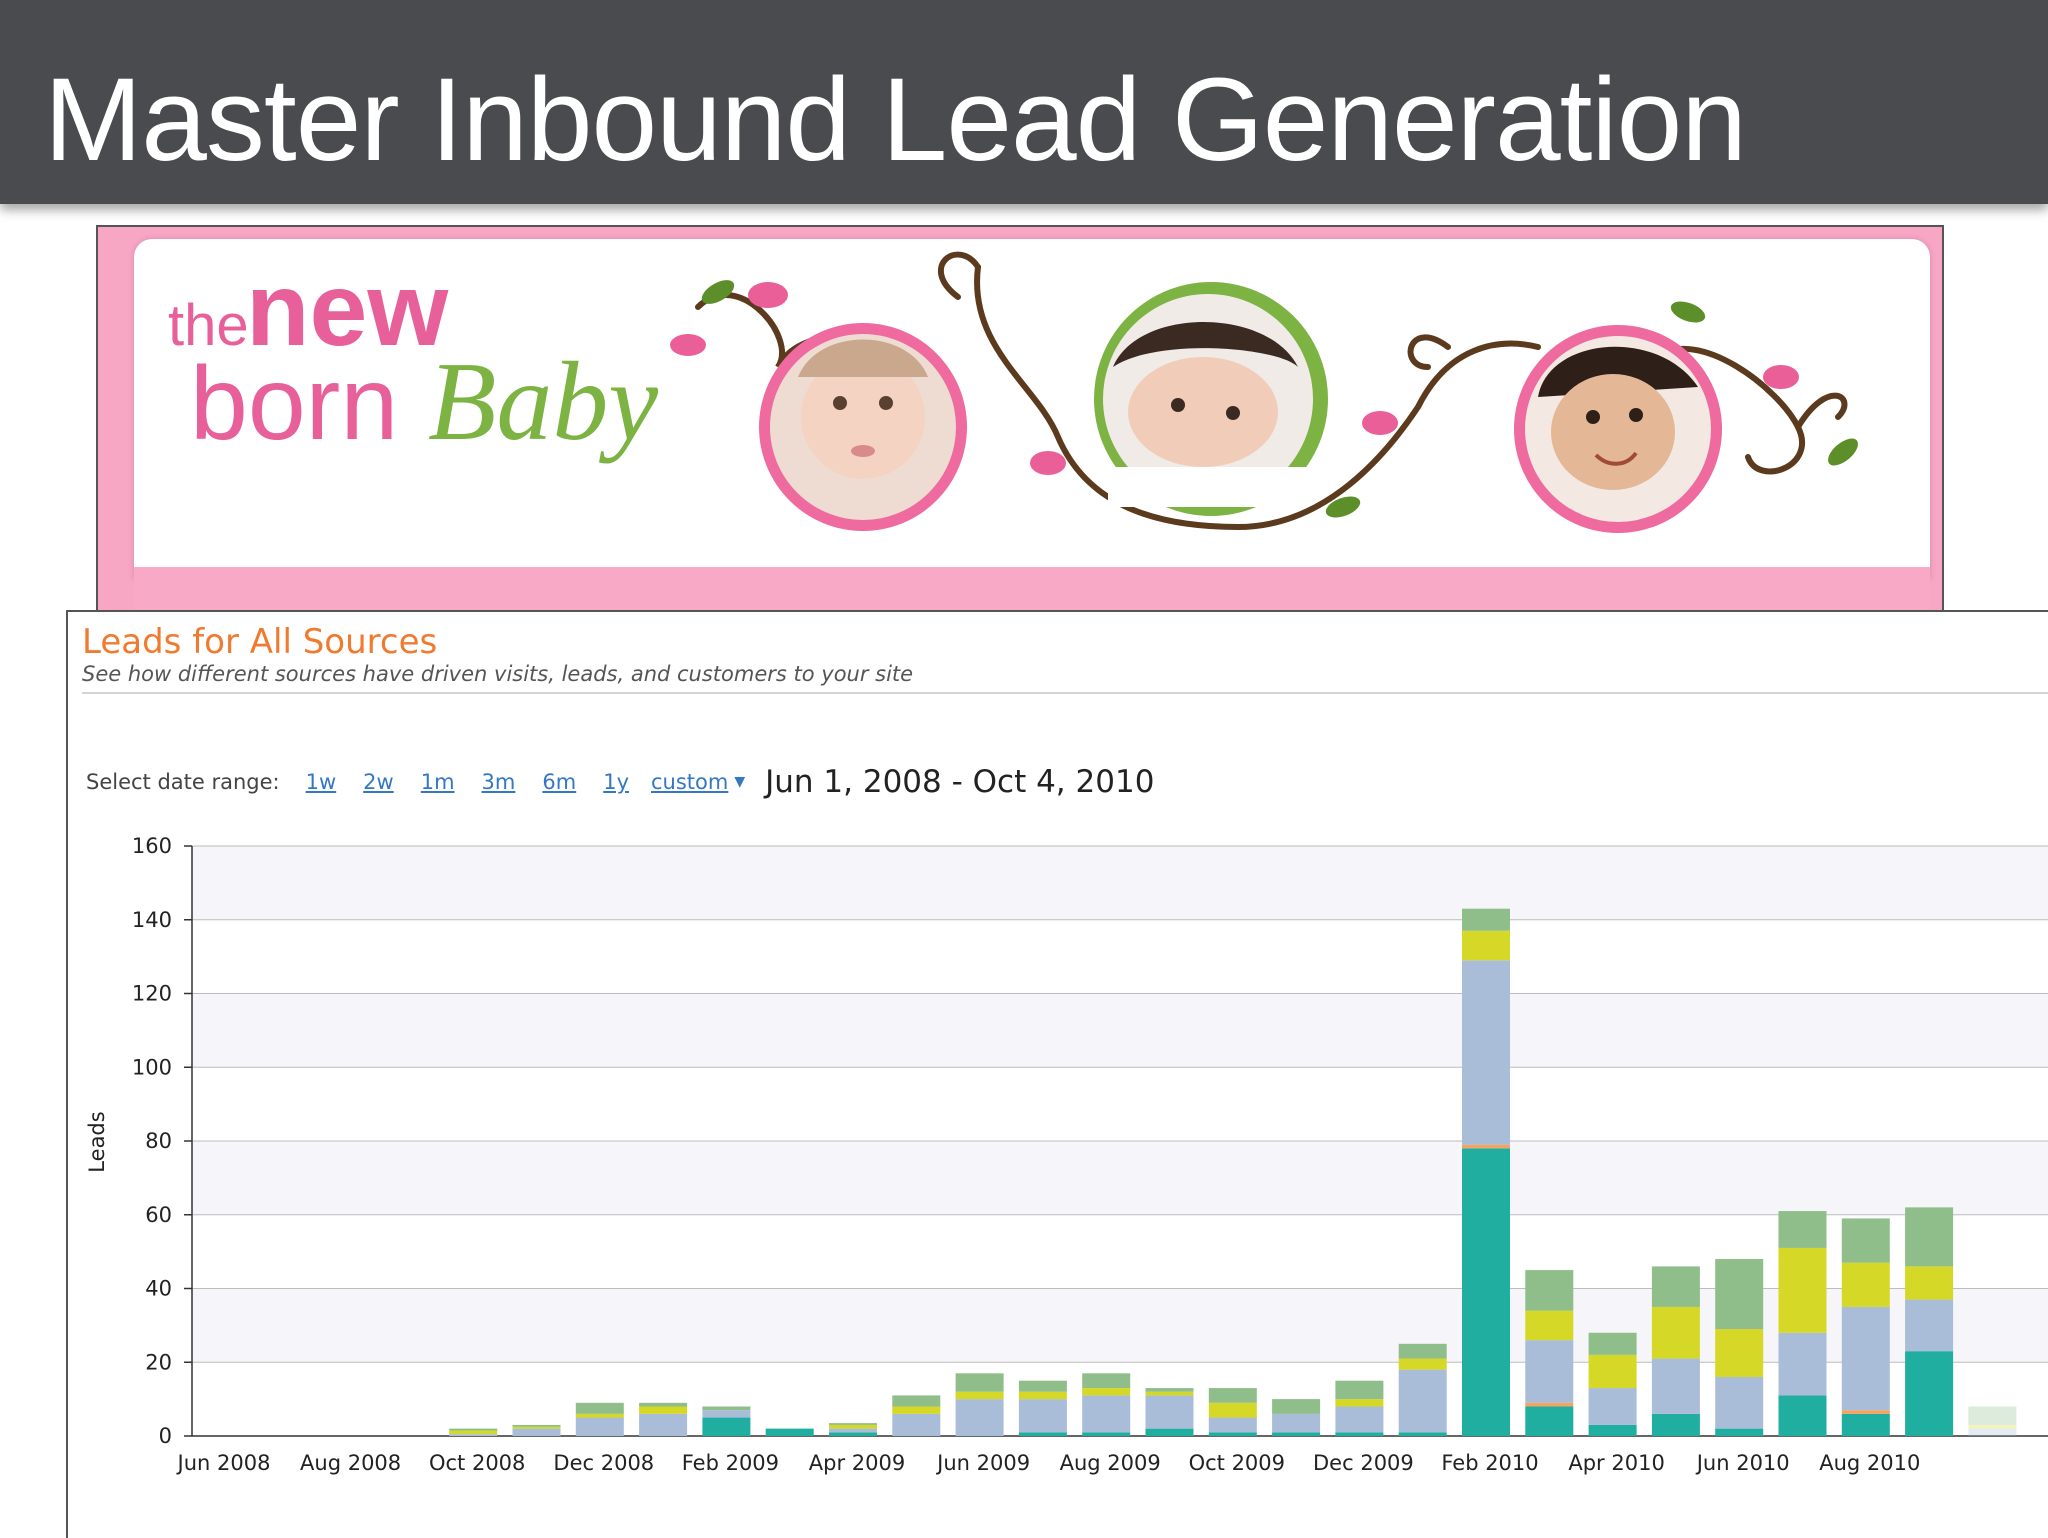 The height and width of the screenshot is (1538, 2048). What do you see at coordinates (857, 1463) in the screenshot?
I see `x-tick-label: Apr 2009` at bounding box center [857, 1463].